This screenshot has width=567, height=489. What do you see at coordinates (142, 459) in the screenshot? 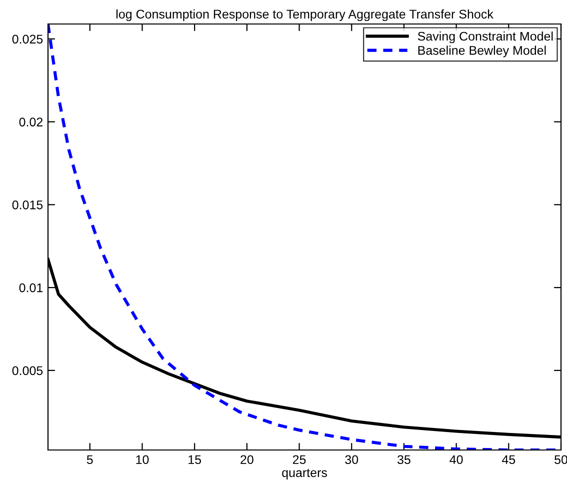
I see `x-tick-label: 10` at bounding box center [142, 459].